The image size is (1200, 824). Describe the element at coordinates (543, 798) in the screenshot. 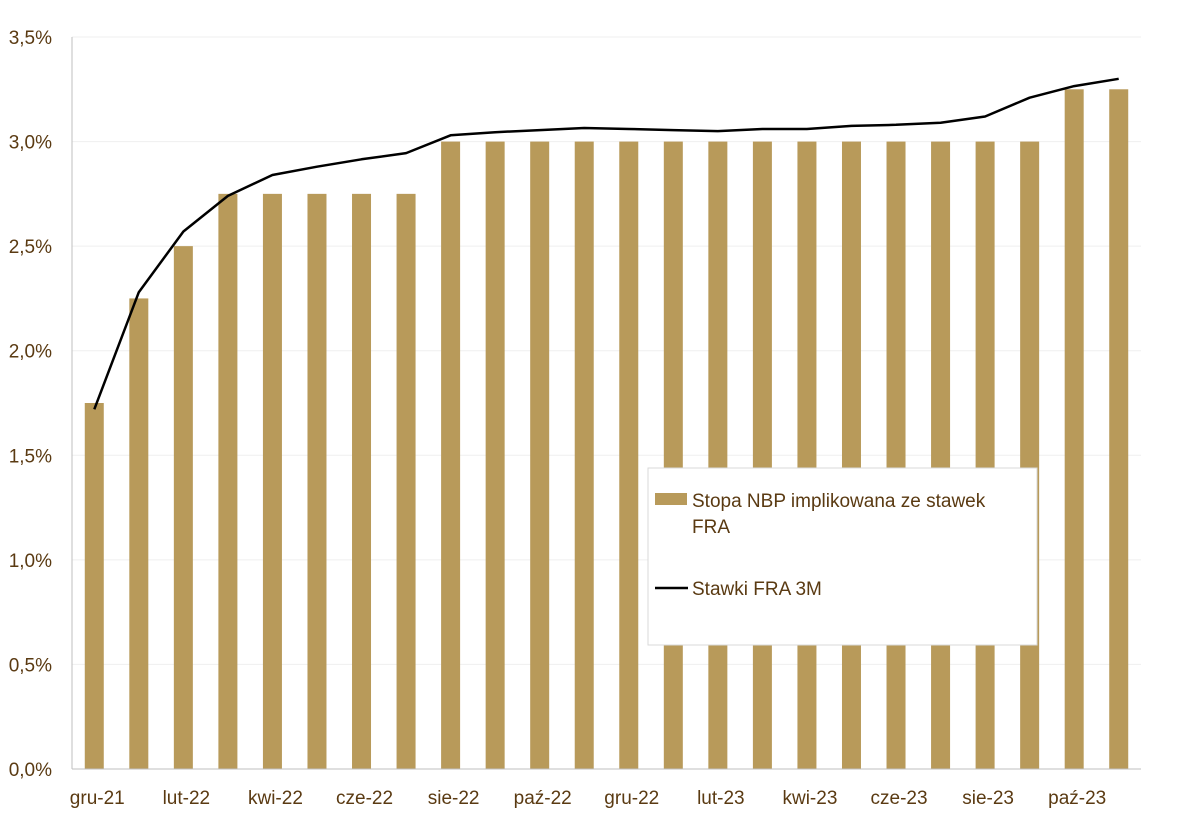

I see `x-tick-label: paź-22` at that location.